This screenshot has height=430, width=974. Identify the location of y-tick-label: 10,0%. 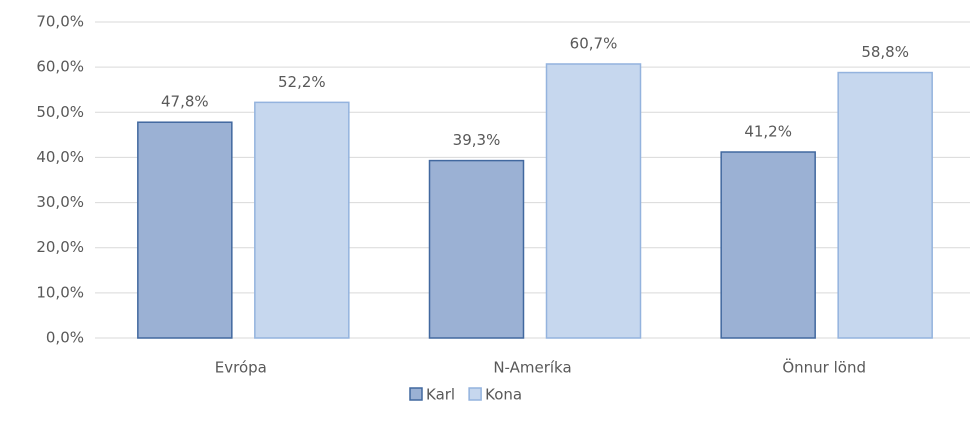
(60, 292).